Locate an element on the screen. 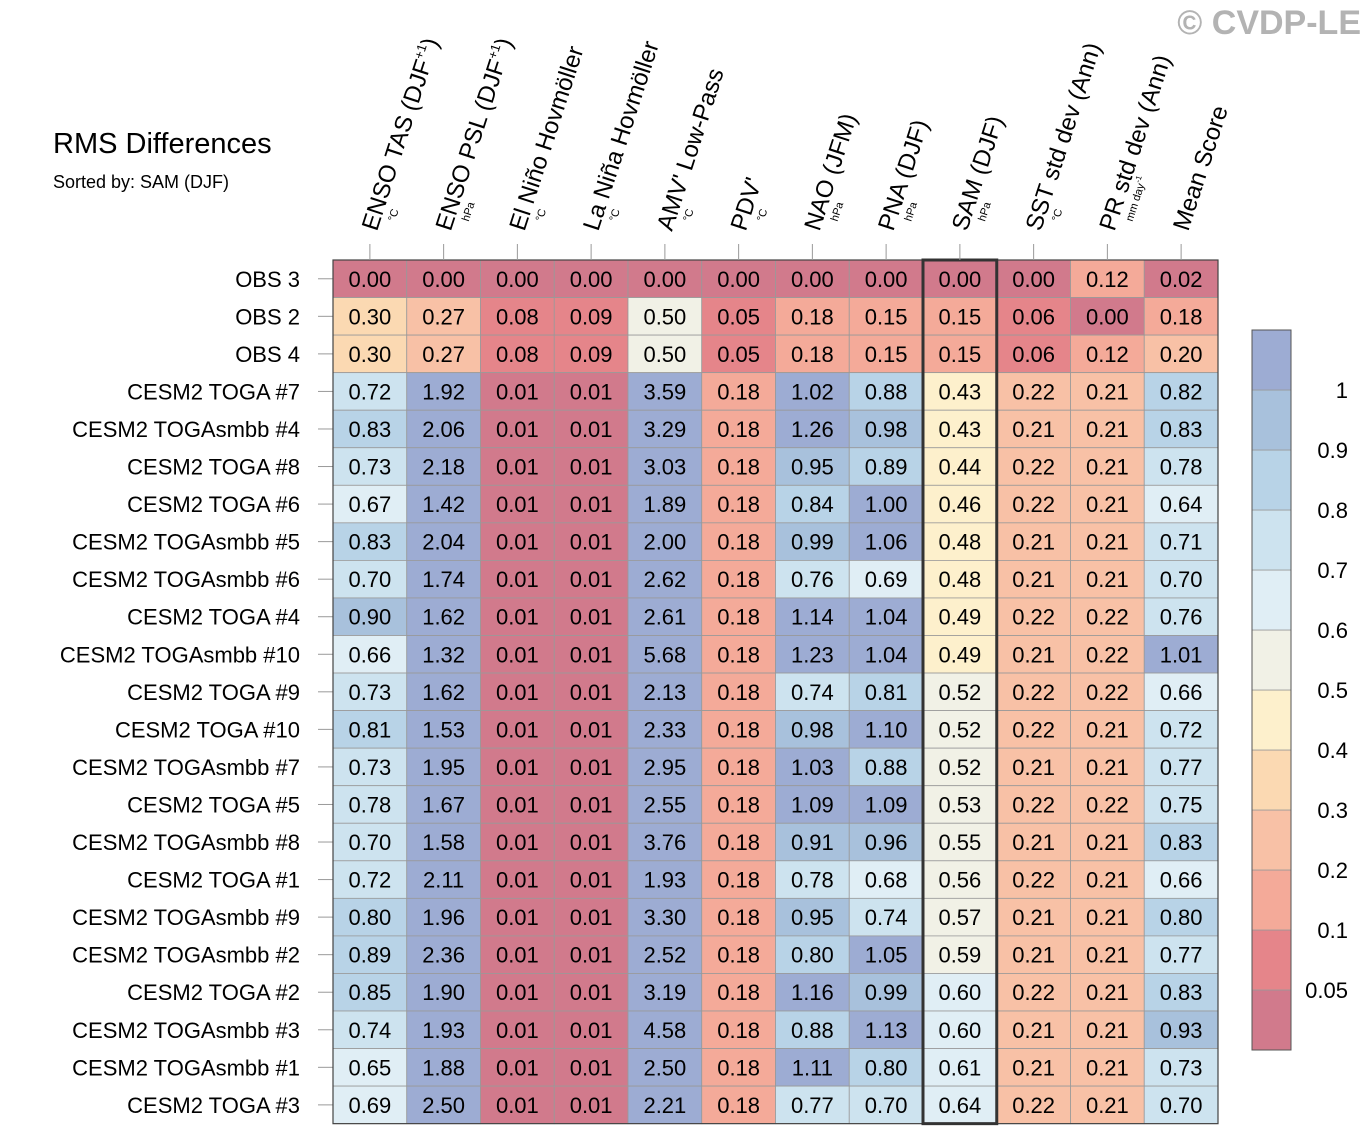 The height and width of the screenshot is (1142, 1371). colorbar-tick-label: 0.5 is located at coordinates (1332, 690).